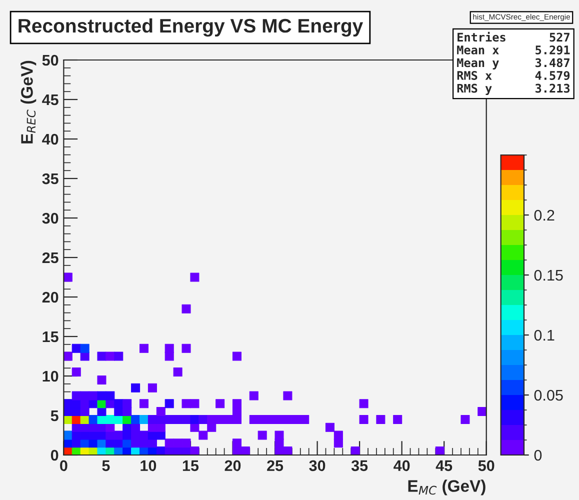 The height and width of the screenshot is (500, 579). I want to click on chart-title: Reconstructed Energy VS MC Energy, so click(191, 27).